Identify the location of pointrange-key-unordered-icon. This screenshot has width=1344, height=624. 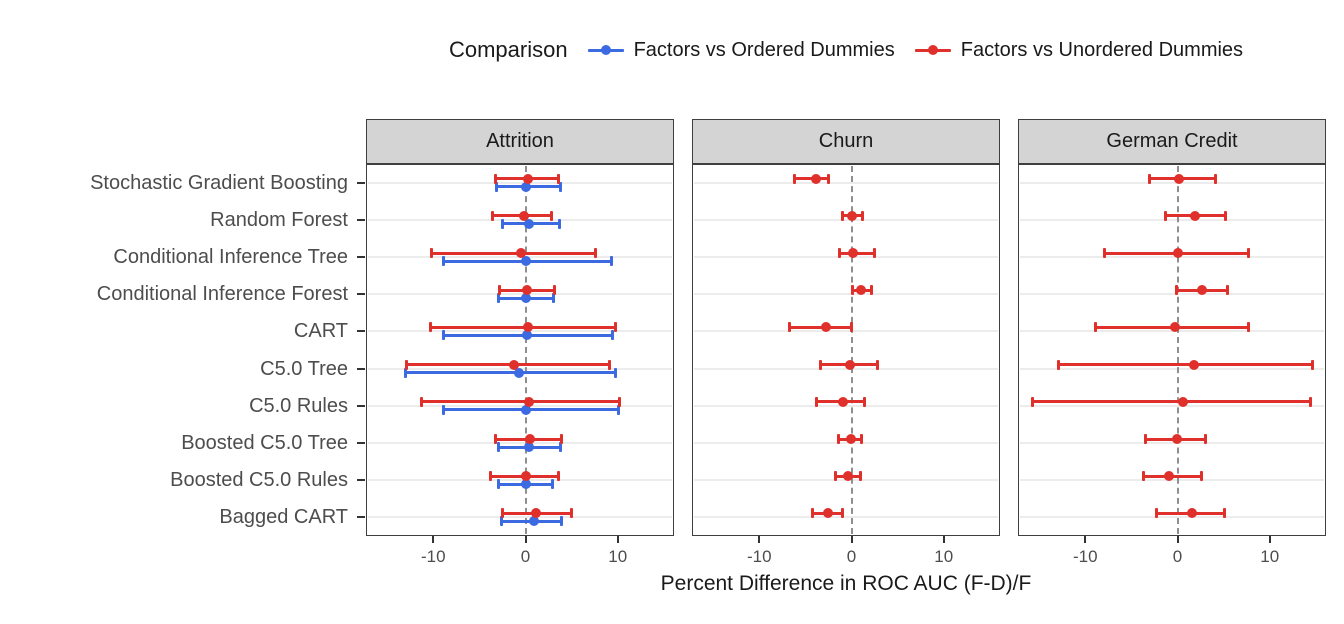
(932, 50).